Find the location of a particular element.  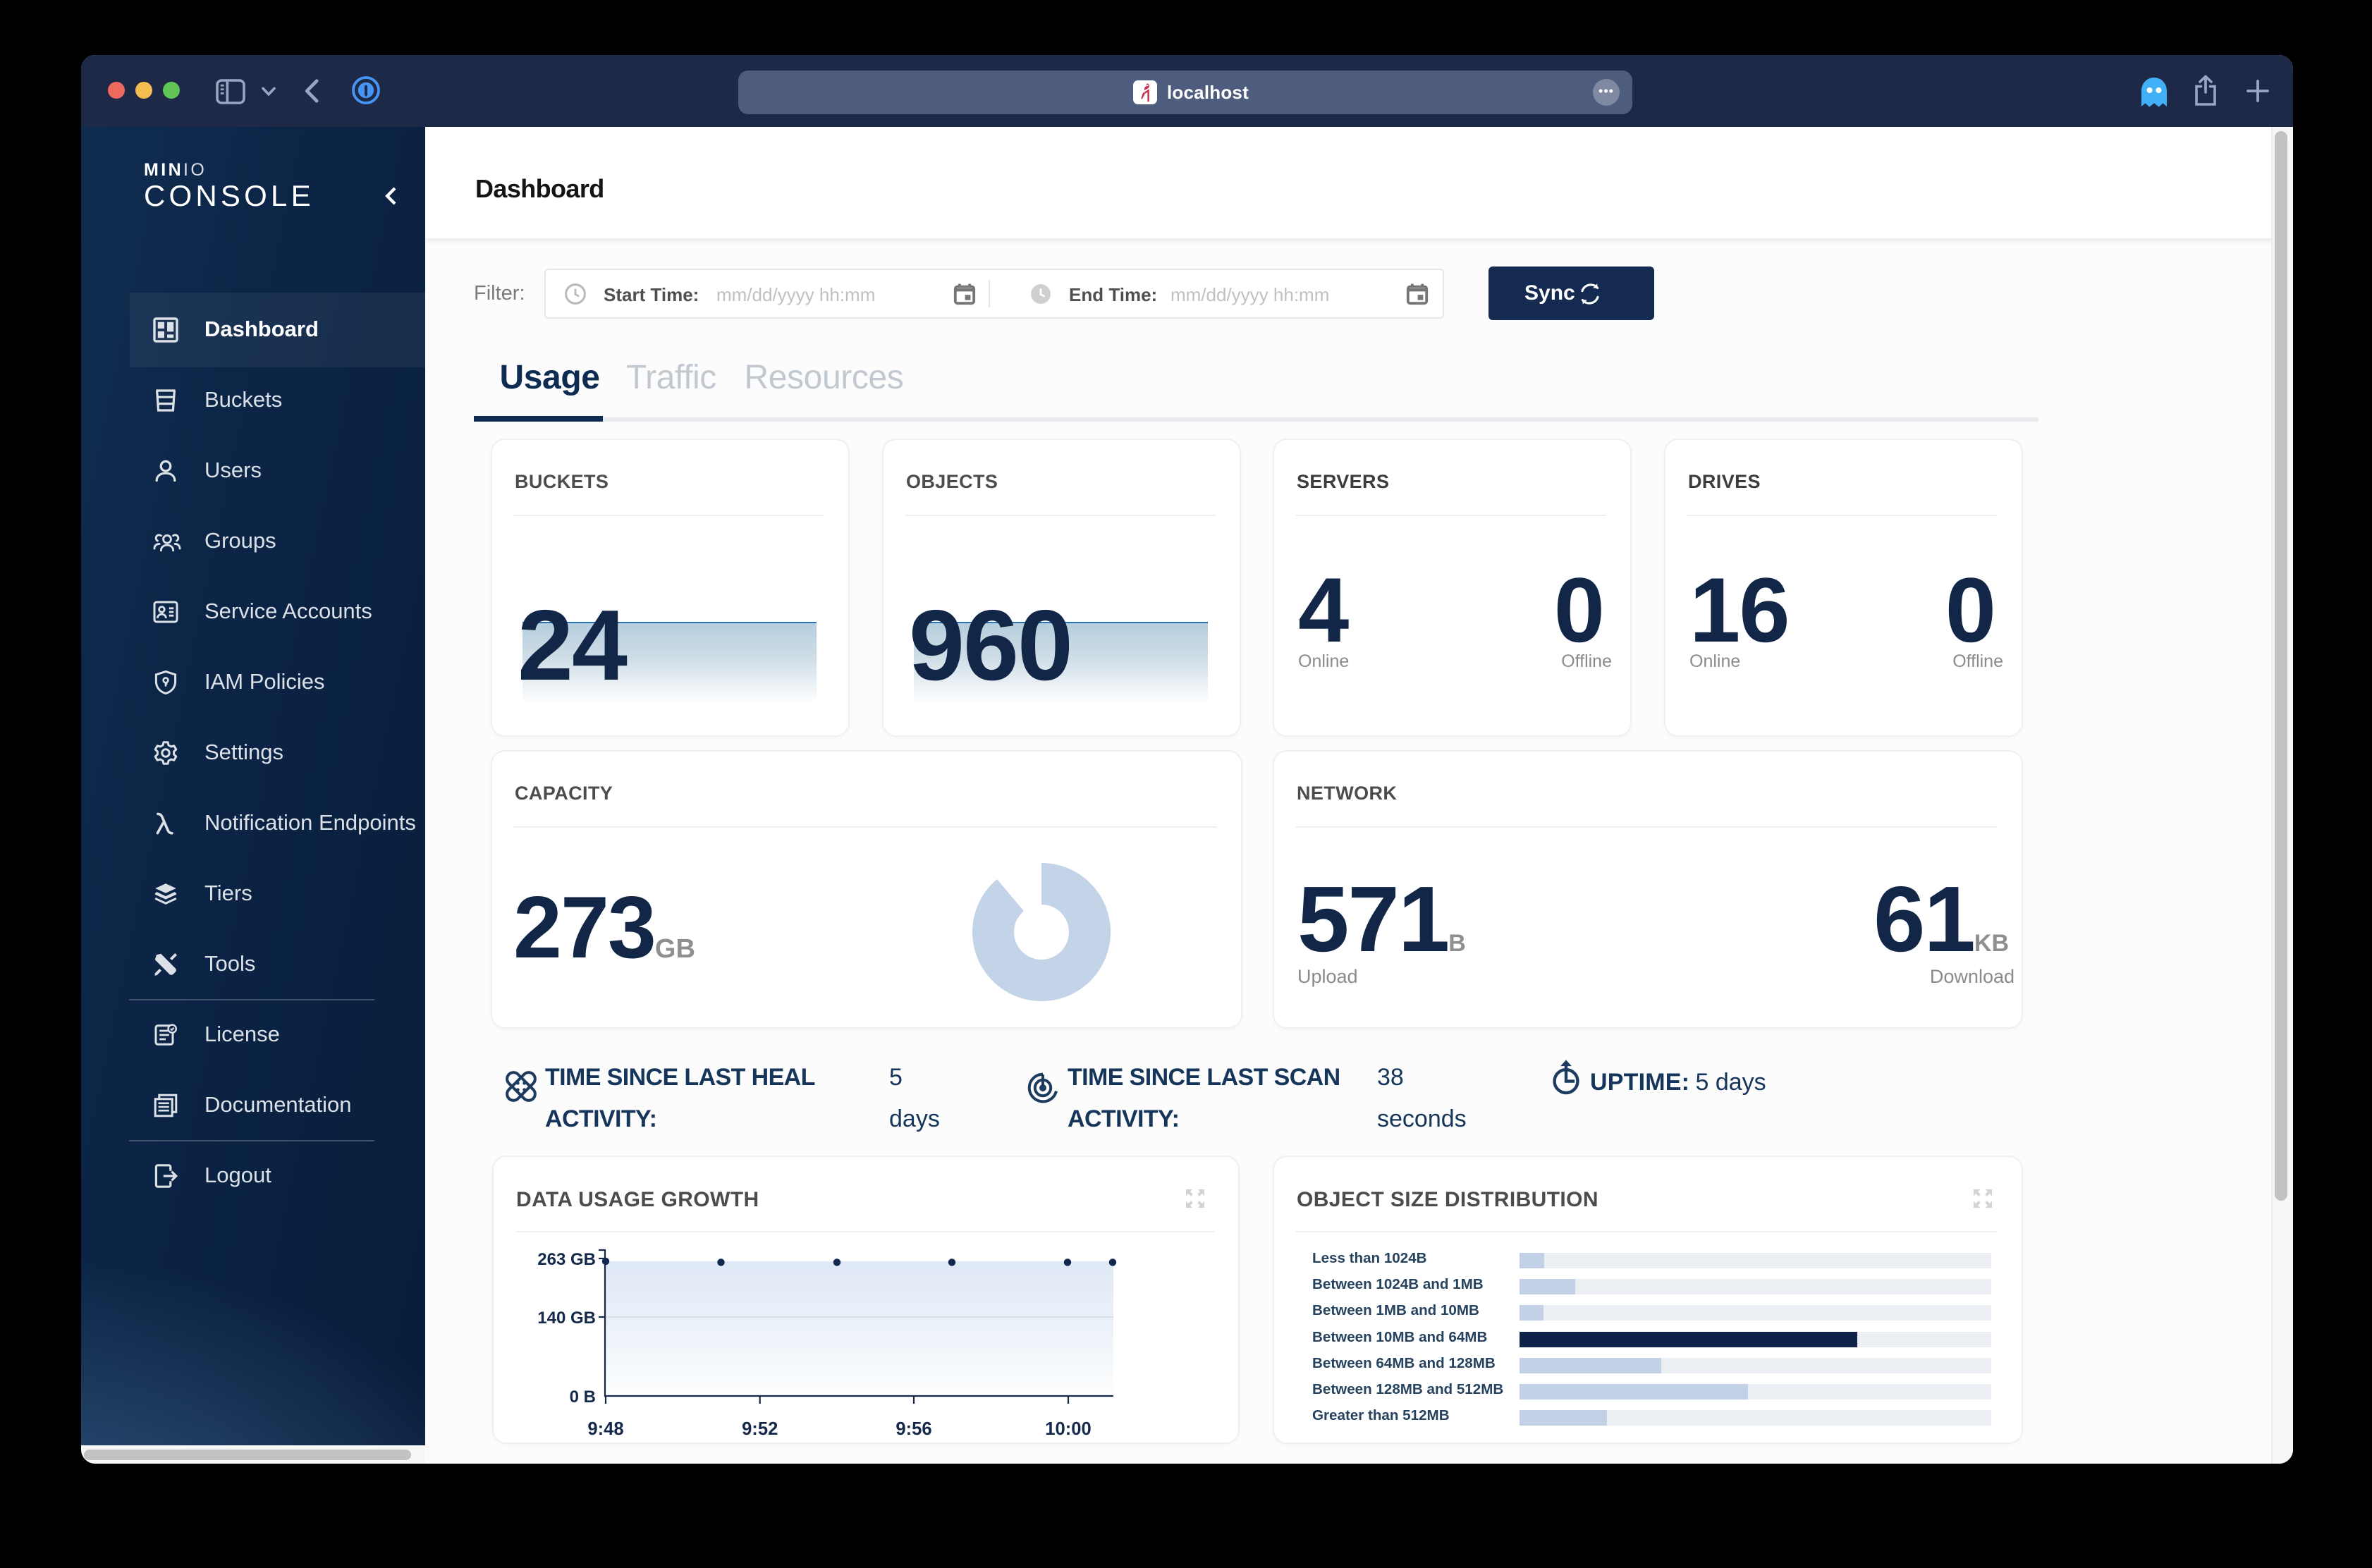

svg-text: 140 GB is located at coordinates (566, 1318).